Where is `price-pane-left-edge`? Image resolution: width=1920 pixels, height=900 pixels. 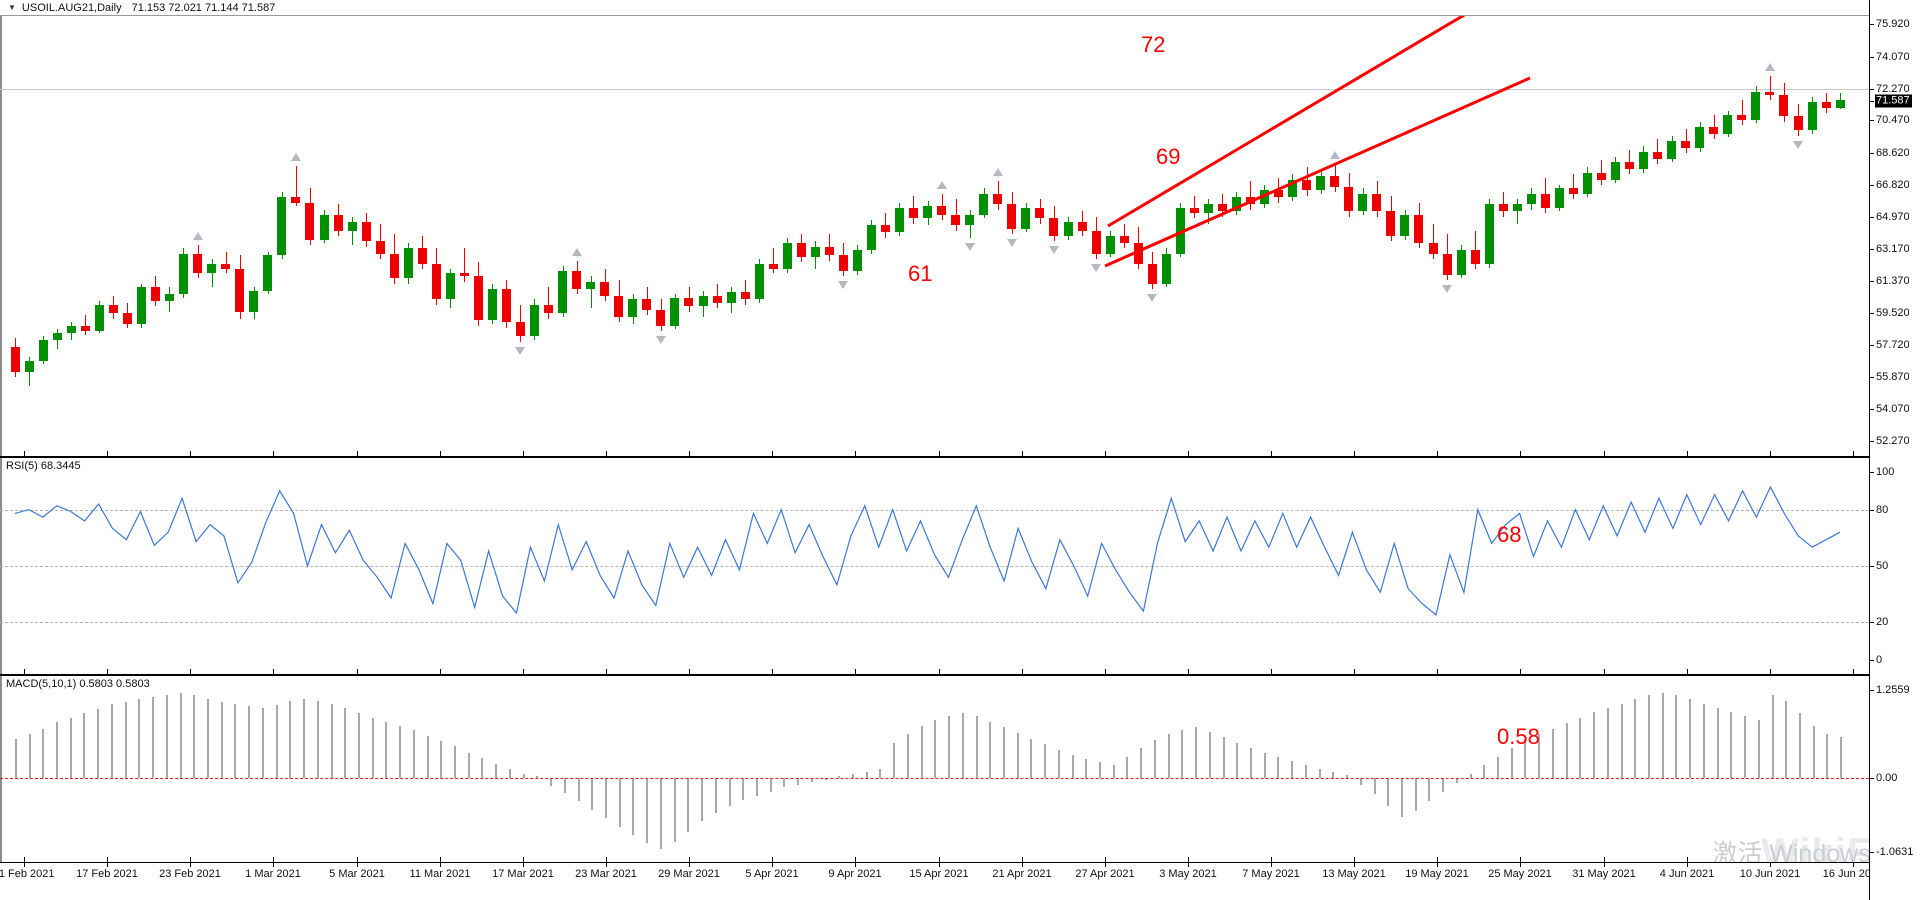 price-pane-left-edge is located at coordinates (1, 236).